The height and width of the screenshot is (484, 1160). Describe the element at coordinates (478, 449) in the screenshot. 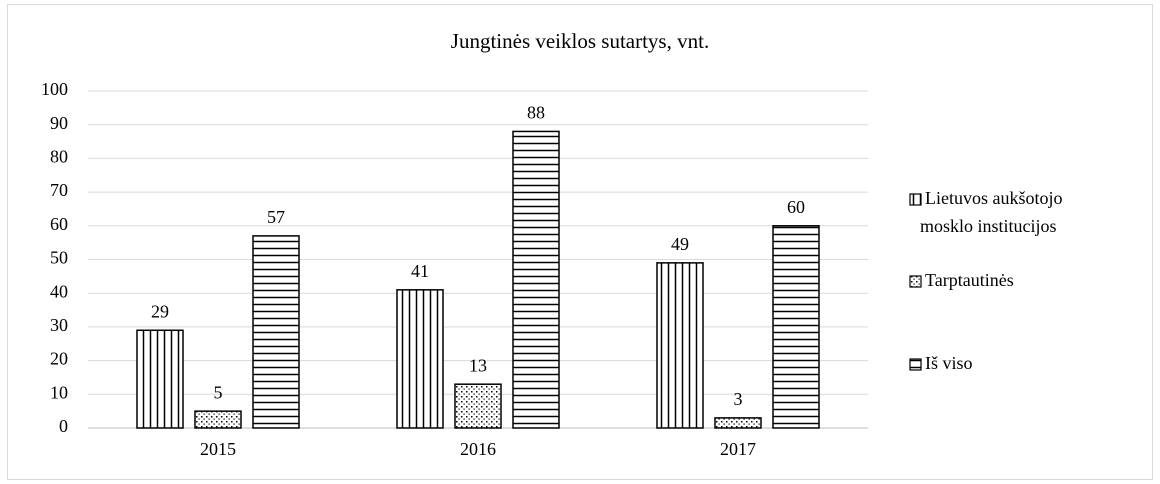

I see `x-tick-label: 2016` at that location.